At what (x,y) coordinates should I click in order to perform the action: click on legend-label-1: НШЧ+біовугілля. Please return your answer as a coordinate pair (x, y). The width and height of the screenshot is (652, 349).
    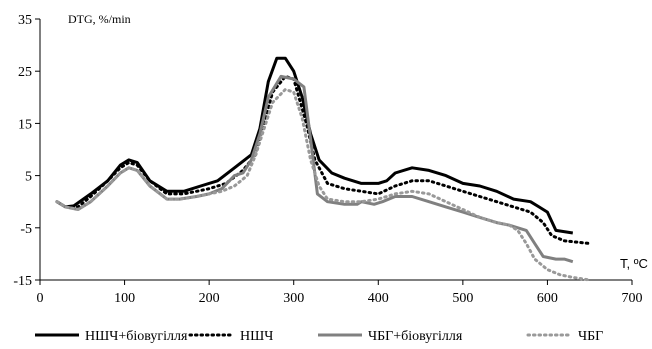
    Looking at the image, I should click on (136, 336).